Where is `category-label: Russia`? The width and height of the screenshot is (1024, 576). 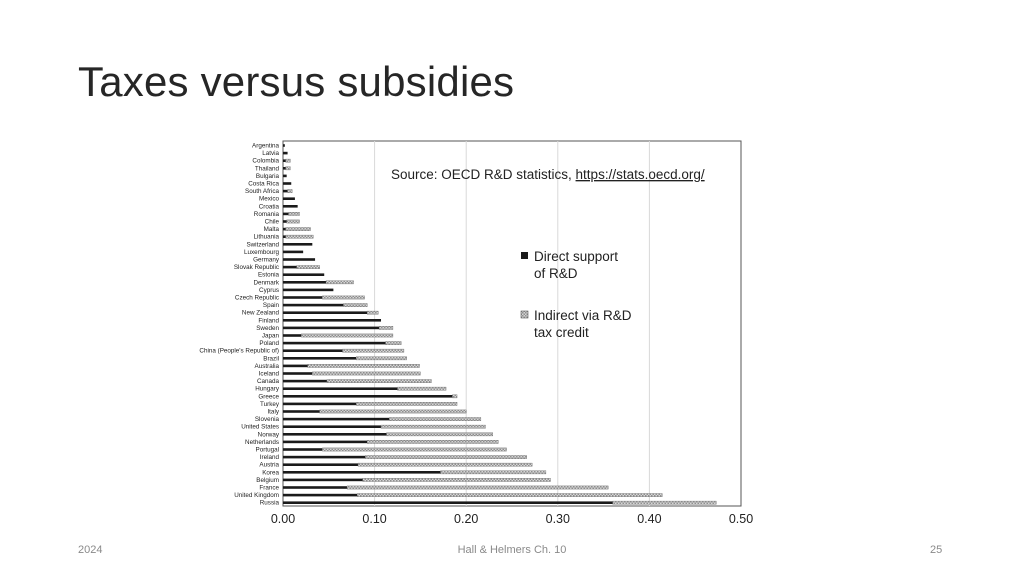
category-label: Russia is located at coordinates (270, 503).